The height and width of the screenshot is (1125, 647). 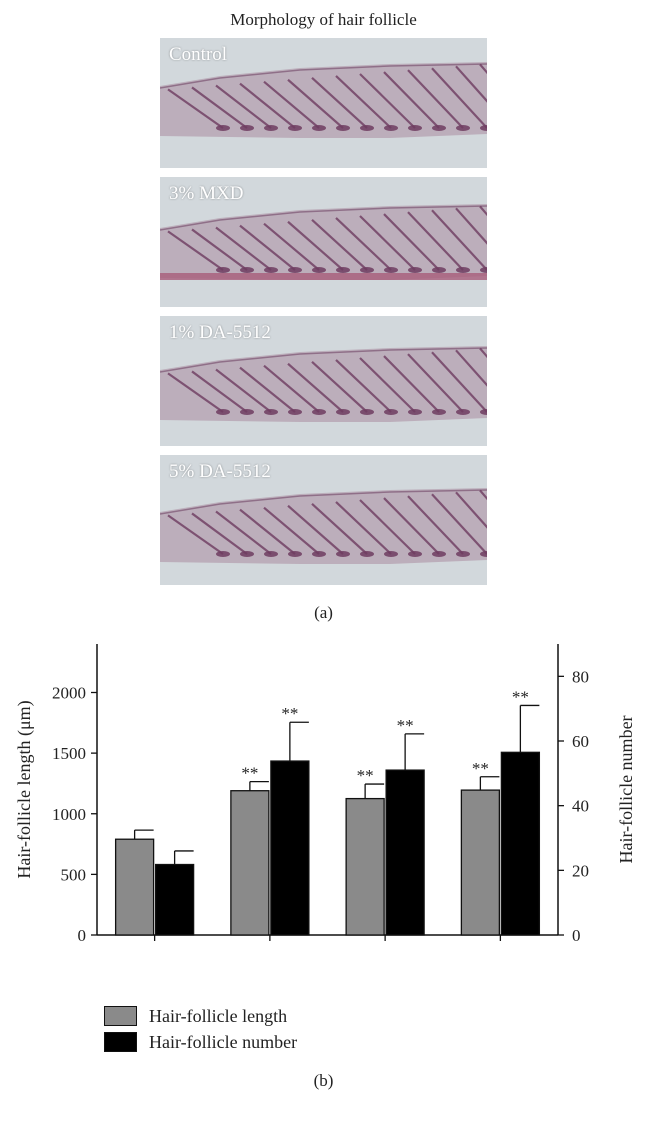 What do you see at coordinates (223, 1041) in the screenshot?
I see `legend-label-number: Hair-follicle number` at bounding box center [223, 1041].